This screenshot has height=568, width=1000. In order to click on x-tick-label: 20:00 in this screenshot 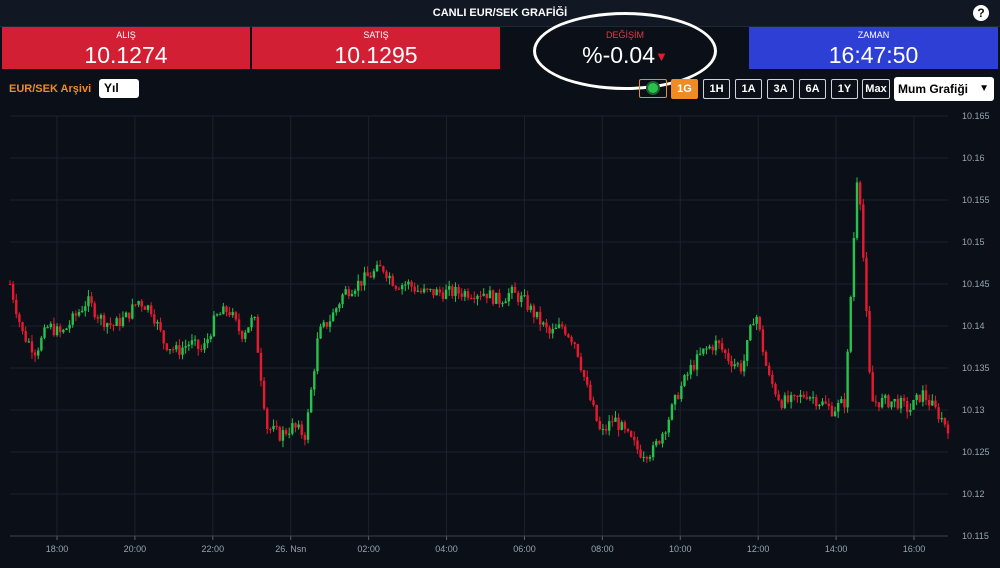, I will do `click(135, 549)`.